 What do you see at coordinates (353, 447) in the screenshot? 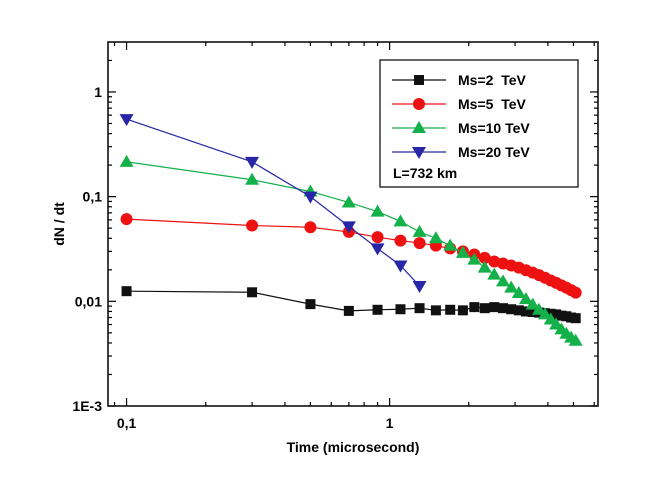
I see `x-axis-label: Time (microsecond)` at bounding box center [353, 447].